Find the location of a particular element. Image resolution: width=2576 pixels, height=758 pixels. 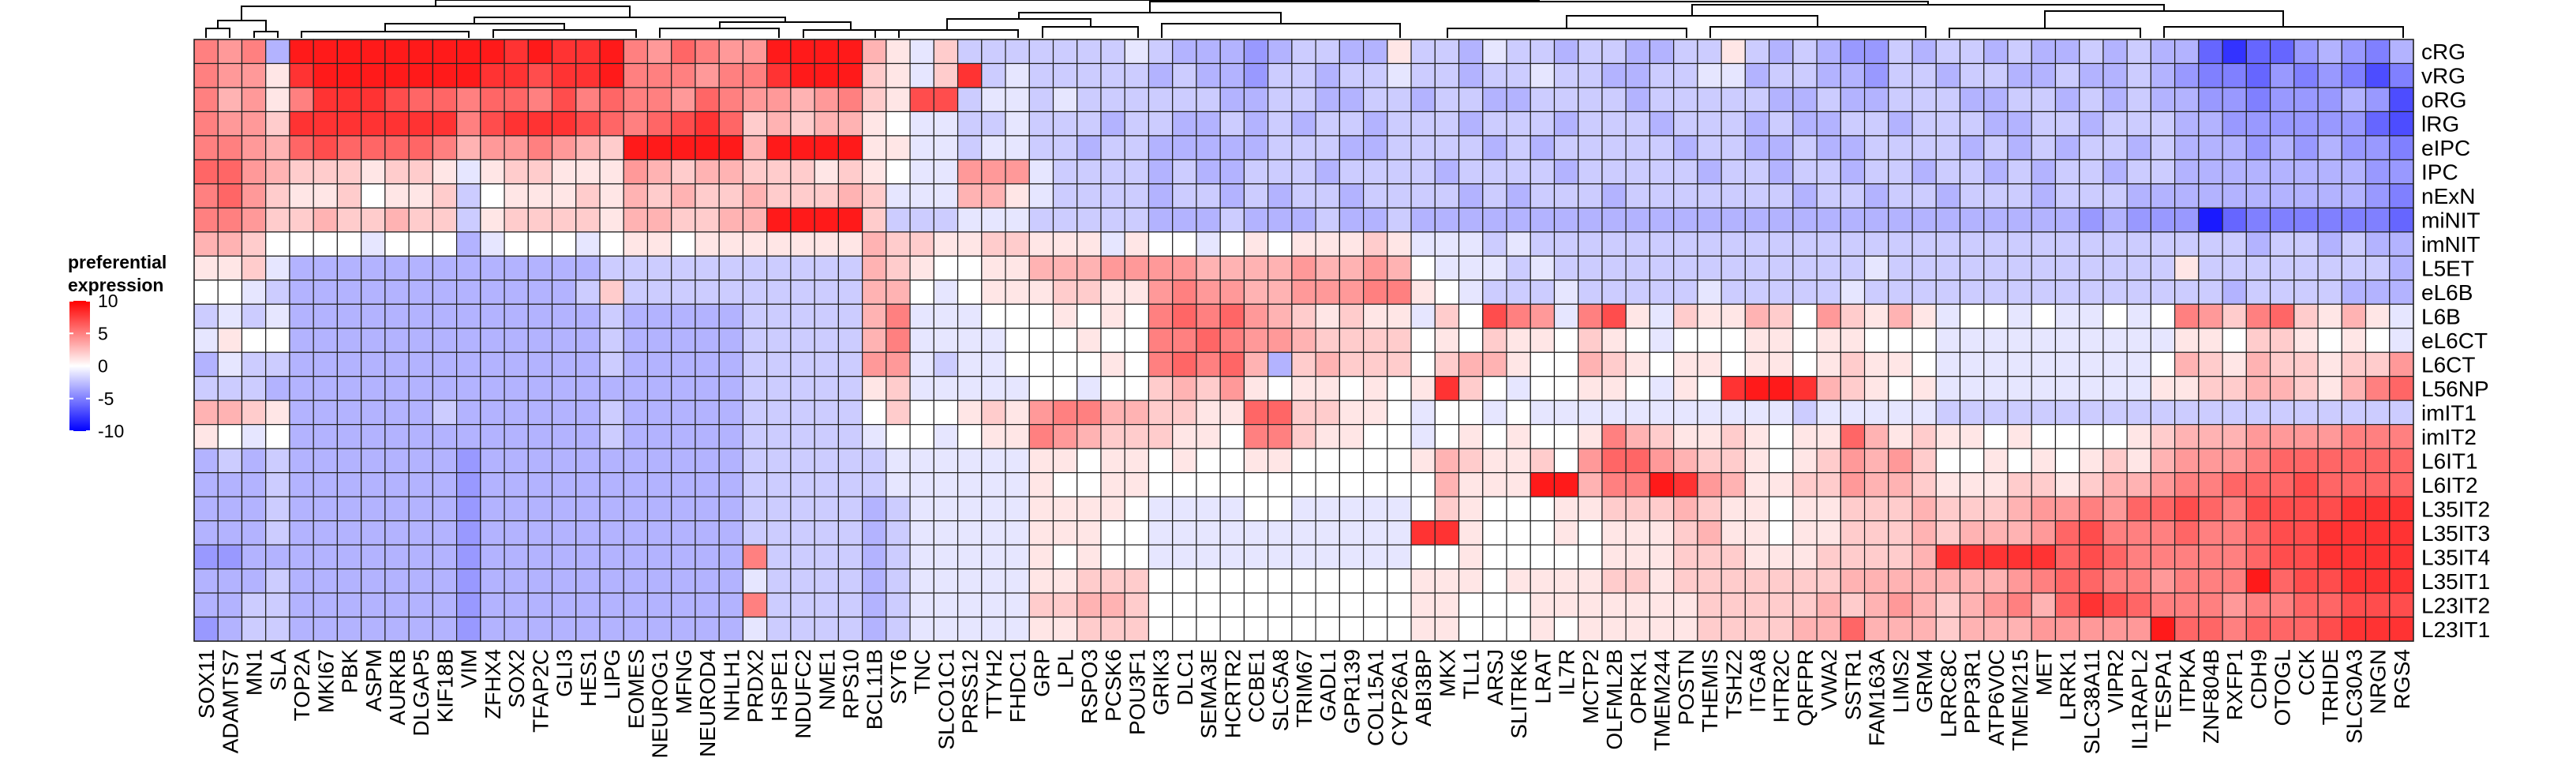

column-label: MKX is located at coordinates (1447, 673).